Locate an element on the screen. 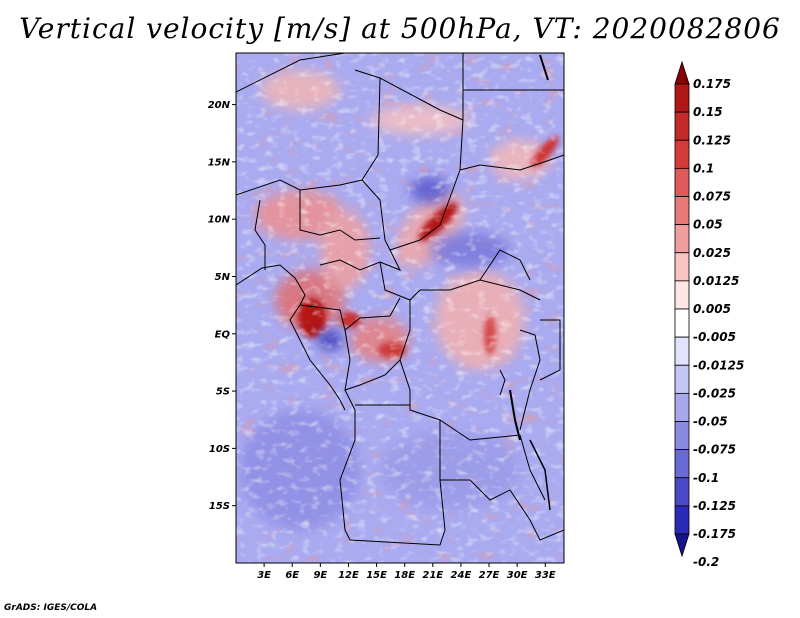  lon-tick-3E: 3E is located at coordinates (264, 572).